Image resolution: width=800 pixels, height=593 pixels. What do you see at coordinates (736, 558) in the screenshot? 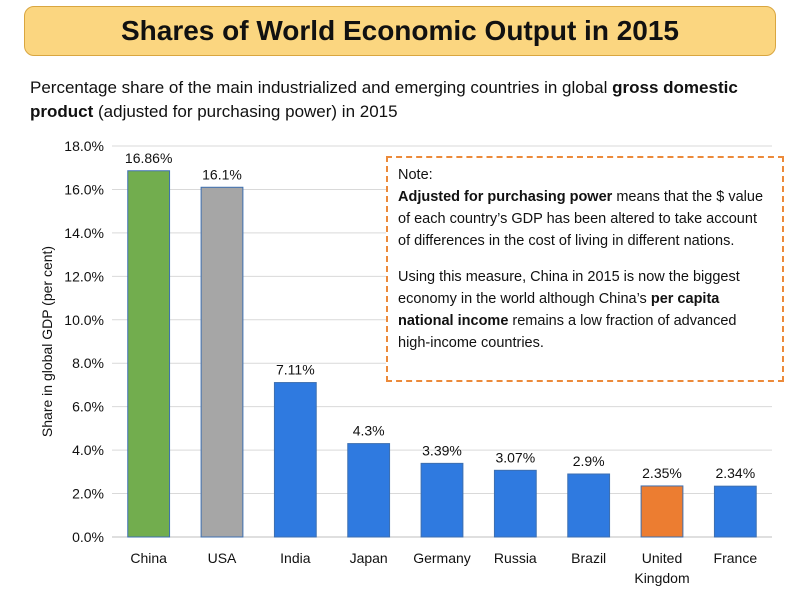
I see `x-tick-label: France` at bounding box center [736, 558].